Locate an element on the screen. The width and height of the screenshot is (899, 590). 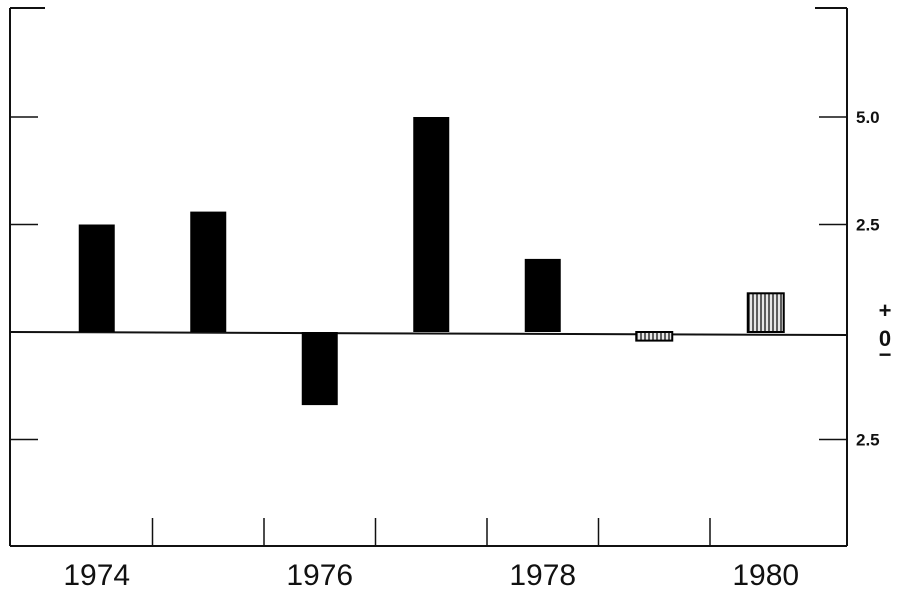
plus-sign-label: + is located at coordinates (885, 310).